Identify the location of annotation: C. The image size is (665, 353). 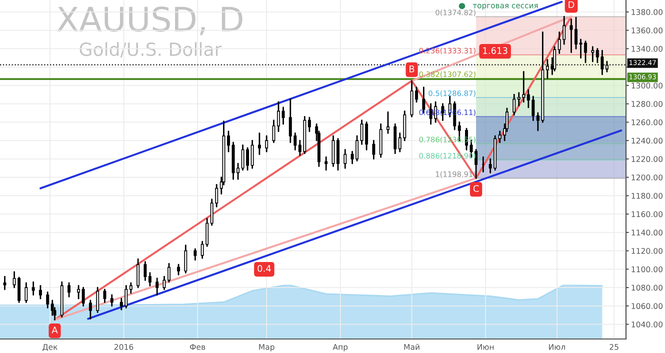
(476, 188).